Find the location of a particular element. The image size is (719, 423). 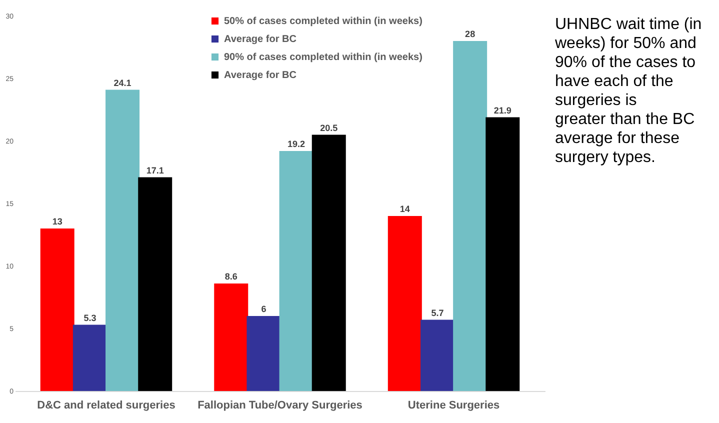

data-label: 20.5 is located at coordinates (329, 127).